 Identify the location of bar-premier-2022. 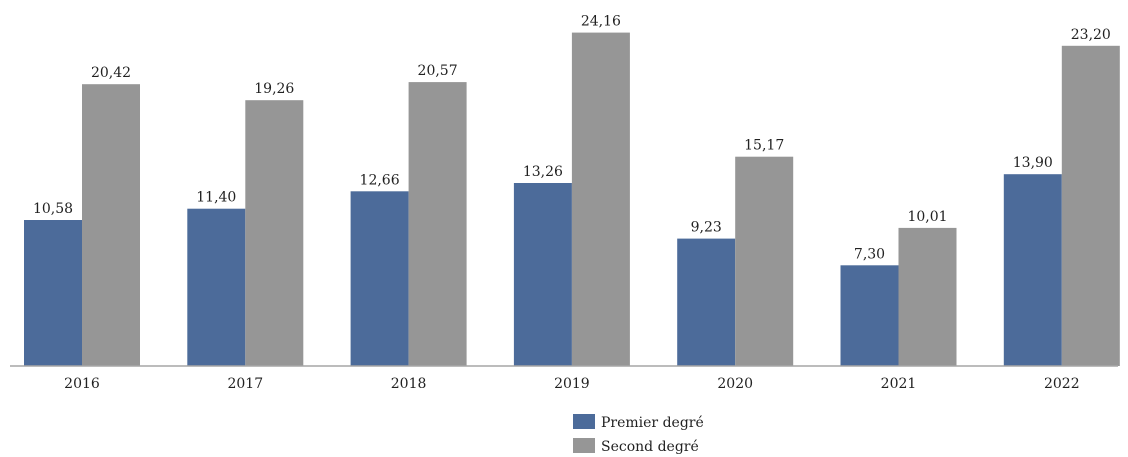
(1032, 270).